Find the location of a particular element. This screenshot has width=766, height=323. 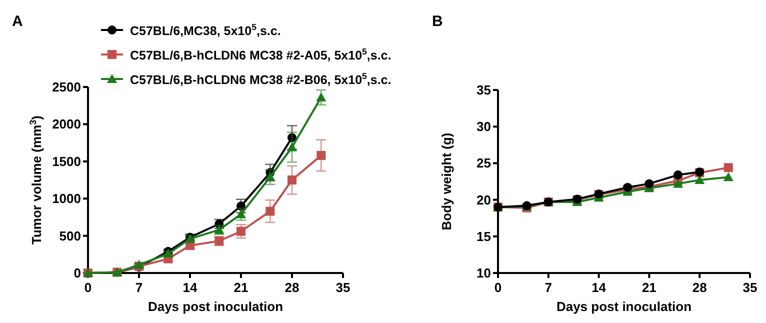

y-tick-label: 1500 is located at coordinates (66, 161).